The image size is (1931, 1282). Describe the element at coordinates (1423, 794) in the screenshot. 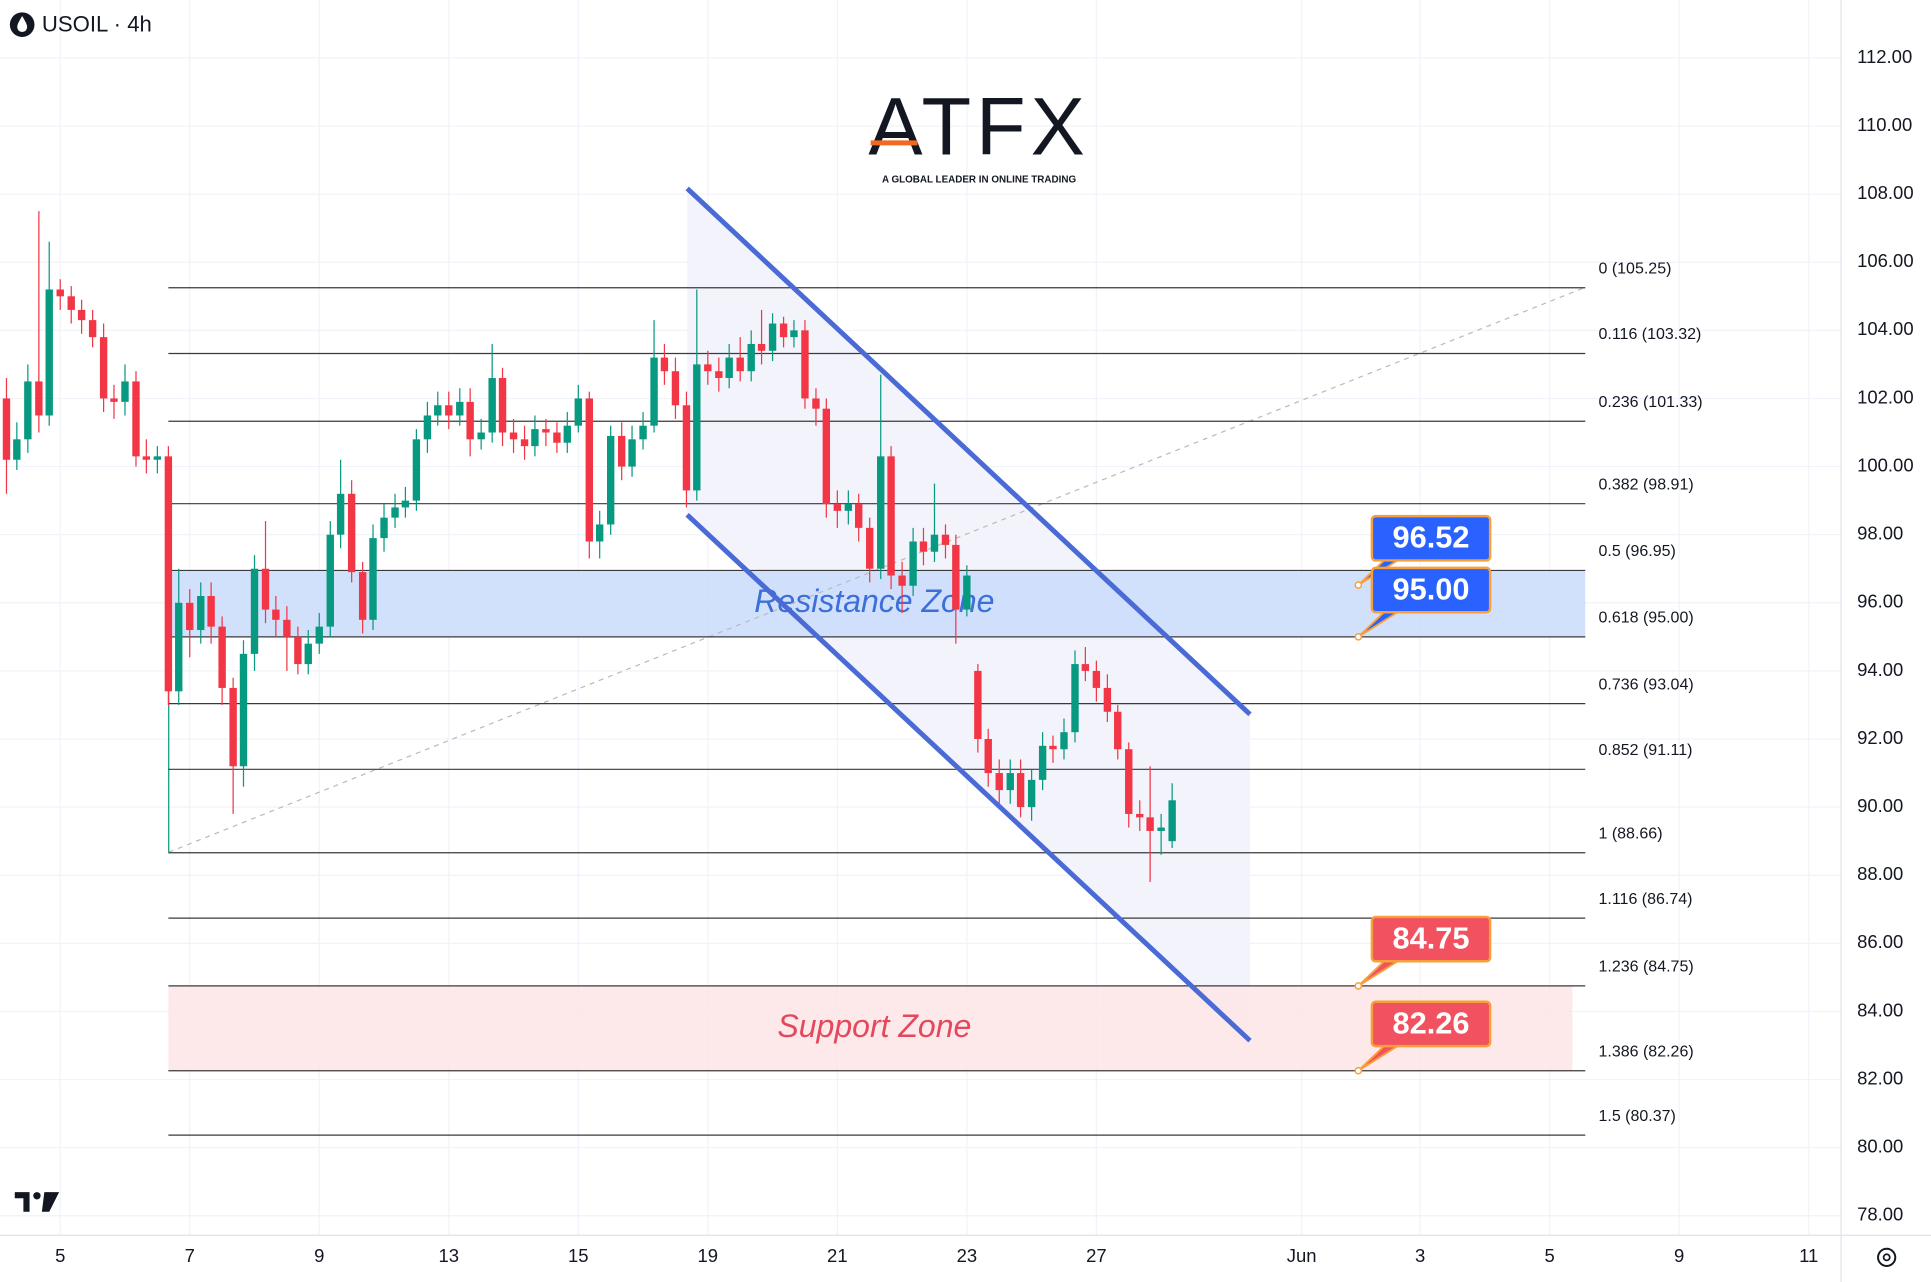

I see `callout-layer: 96.52 95.00 84.75 82.26` at that location.